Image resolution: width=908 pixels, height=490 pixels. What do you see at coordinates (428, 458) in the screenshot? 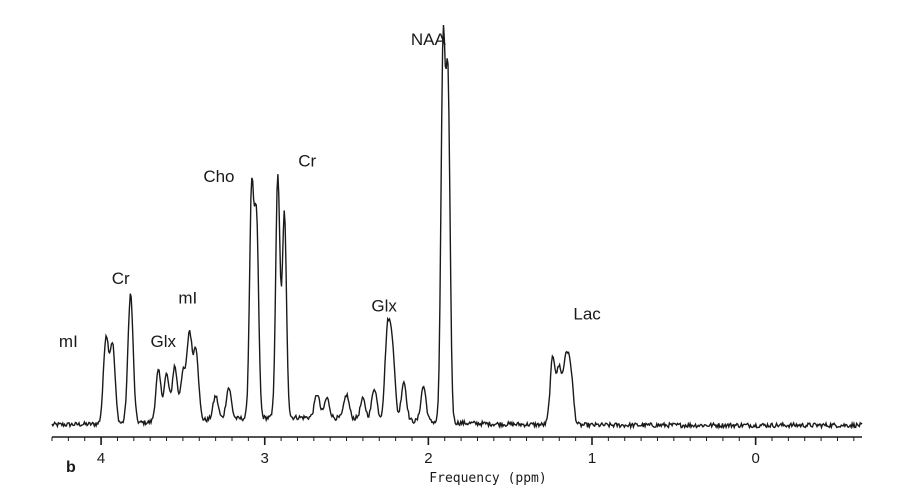
I see `x-tick-label: 2` at bounding box center [428, 458].